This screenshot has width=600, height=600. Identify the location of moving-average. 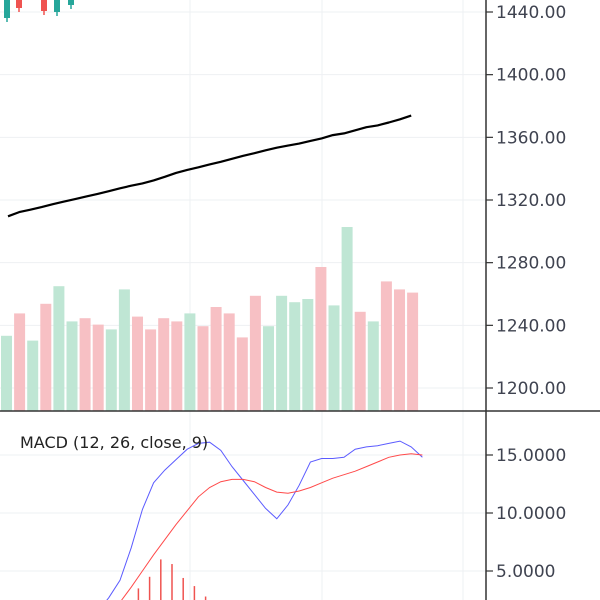
(209, 166).